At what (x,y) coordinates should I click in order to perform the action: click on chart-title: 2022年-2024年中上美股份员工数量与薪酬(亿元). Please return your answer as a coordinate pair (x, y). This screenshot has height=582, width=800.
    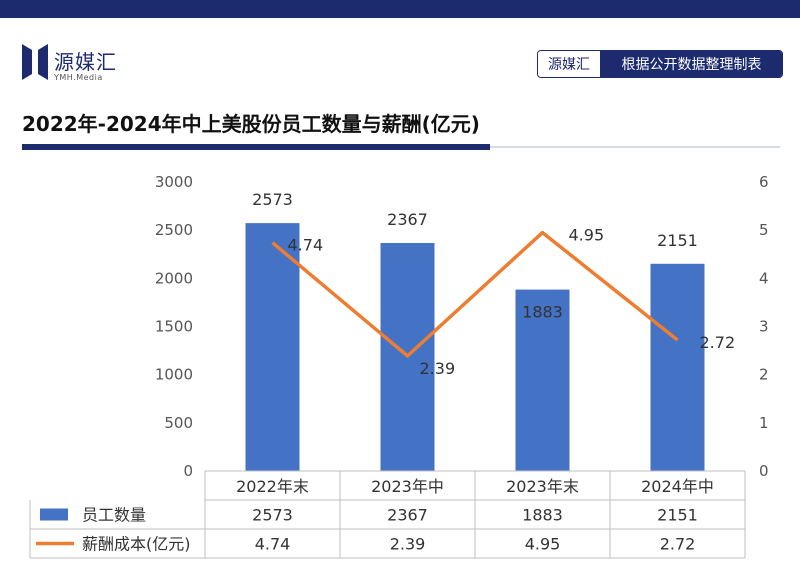
    Looking at the image, I should click on (251, 124).